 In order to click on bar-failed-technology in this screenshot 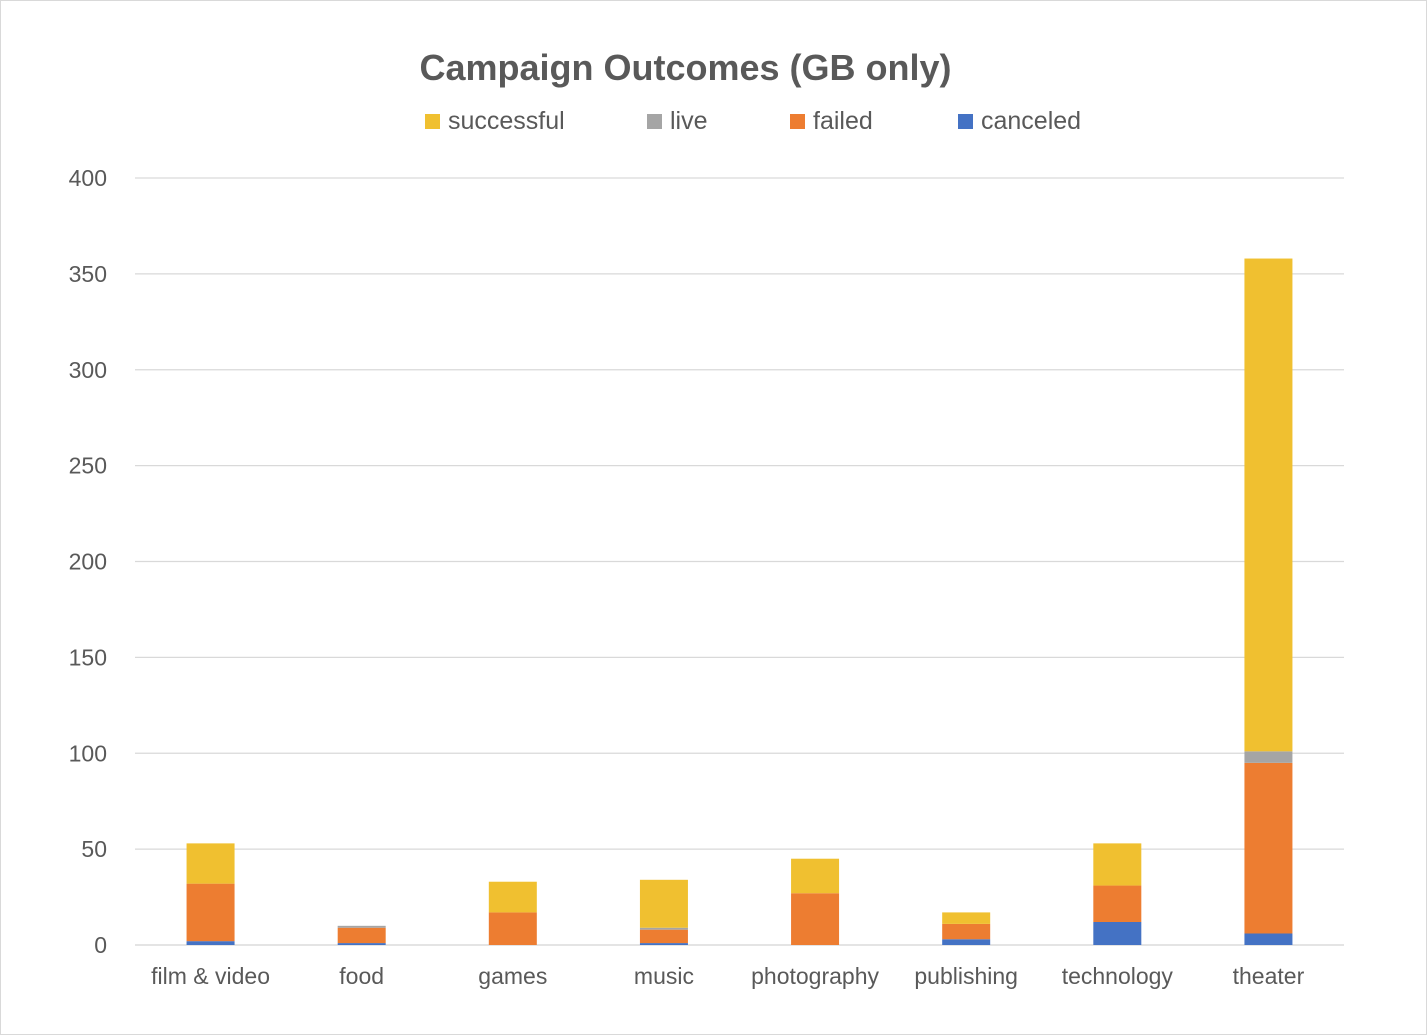, I will do `click(1117, 903)`.